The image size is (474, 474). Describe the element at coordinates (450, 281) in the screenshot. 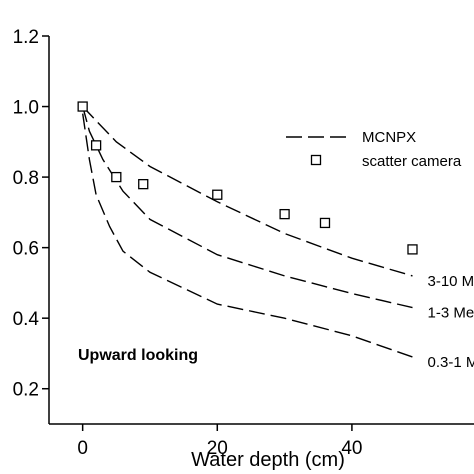

I see `curve-label: 3-10 MeV` at that location.